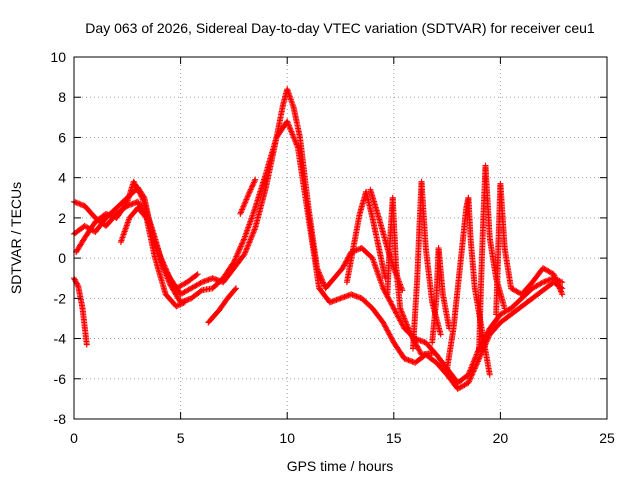 The image size is (640, 480). Describe the element at coordinates (394, 438) in the screenshot. I see `x-tick-label: 15` at that location.